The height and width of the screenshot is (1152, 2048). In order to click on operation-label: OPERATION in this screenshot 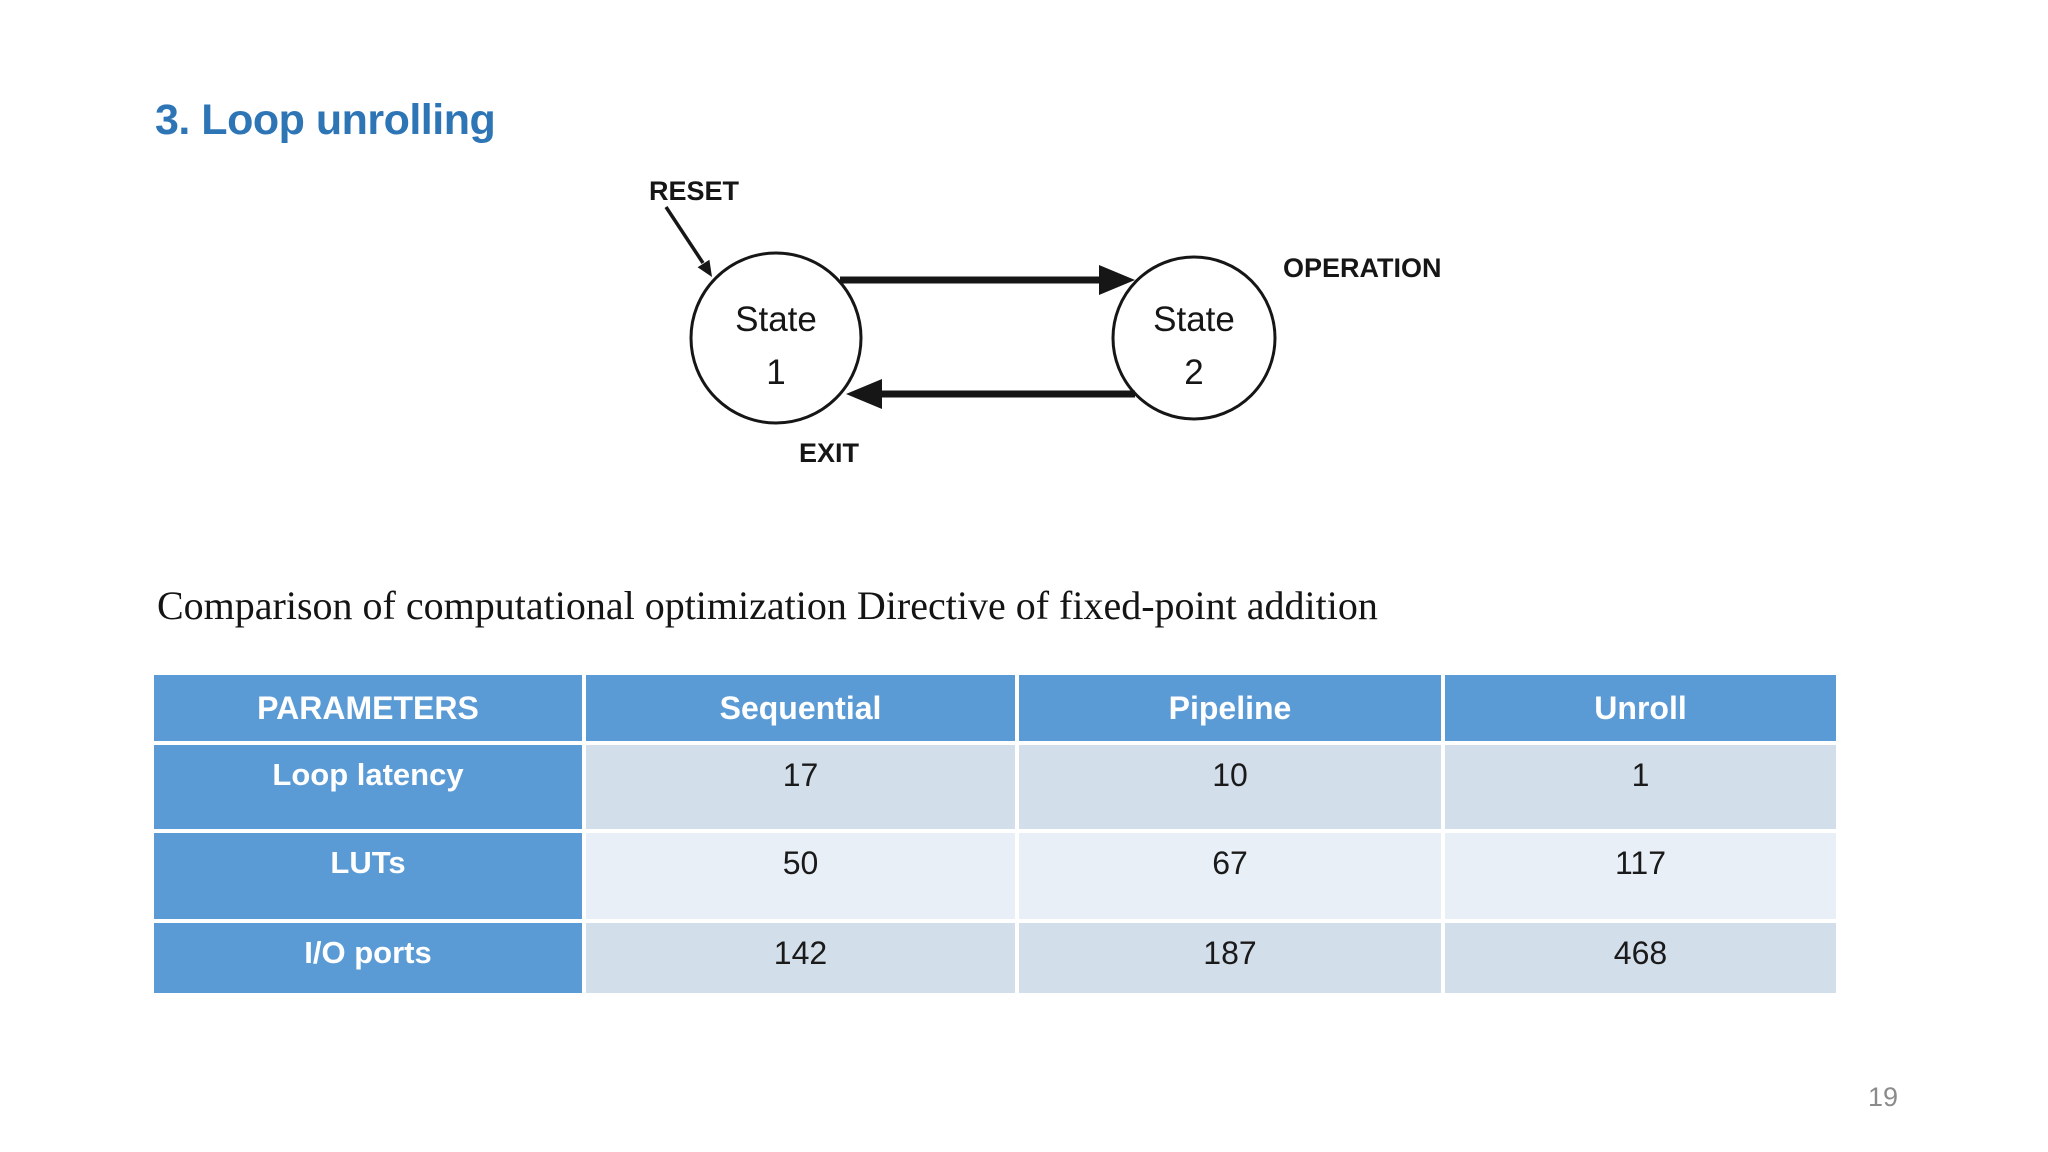, I will do `click(1362, 268)`.